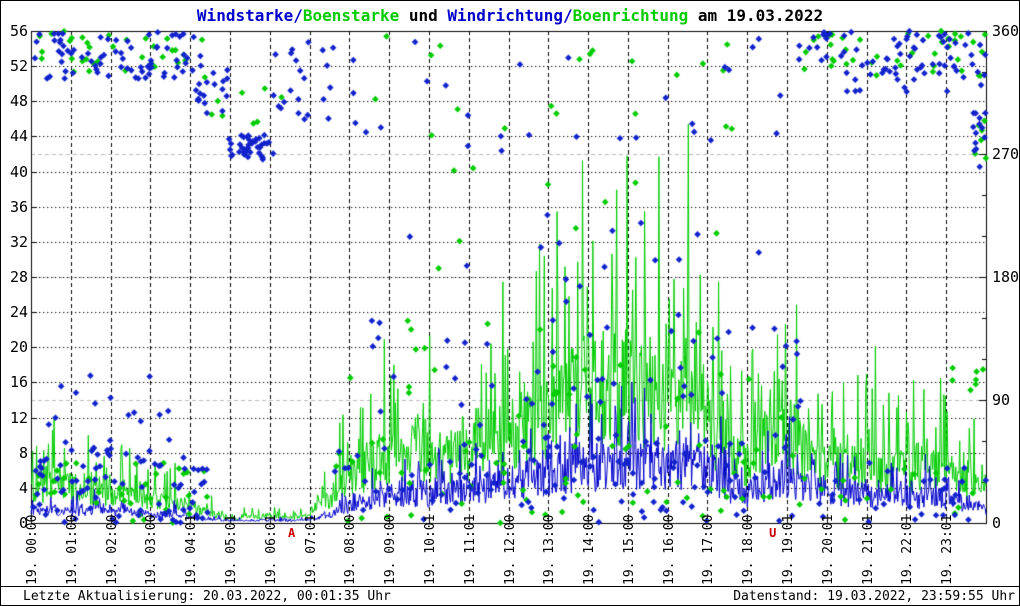  Describe the element at coordinates (23, 452) in the screenshot. I see `left-axis-tick-label: 8` at that location.